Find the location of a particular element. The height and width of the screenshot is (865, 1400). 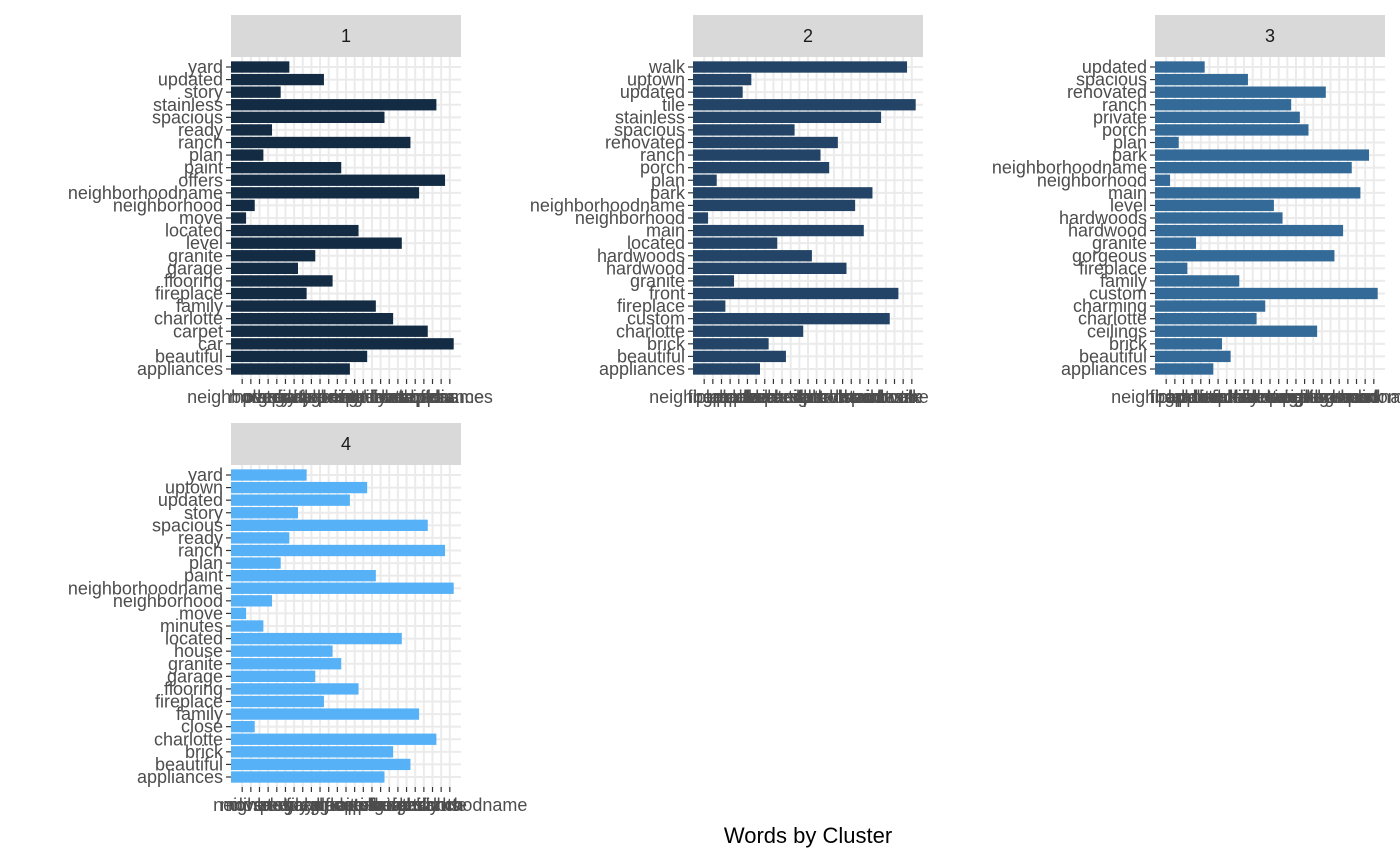

bar-brick is located at coordinates (312, 752).